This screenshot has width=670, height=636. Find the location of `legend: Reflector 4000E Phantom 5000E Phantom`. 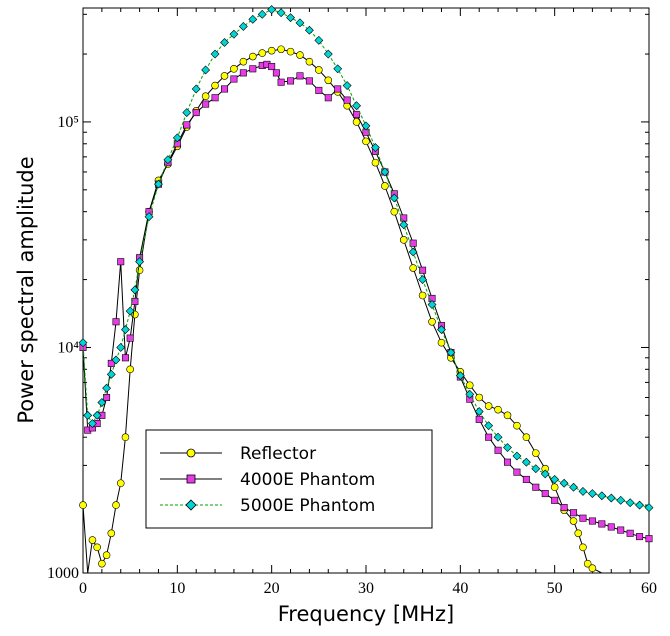

legend: Reflector 4000E Phantom 5000E Phantom is located at coordinates (289, 479).